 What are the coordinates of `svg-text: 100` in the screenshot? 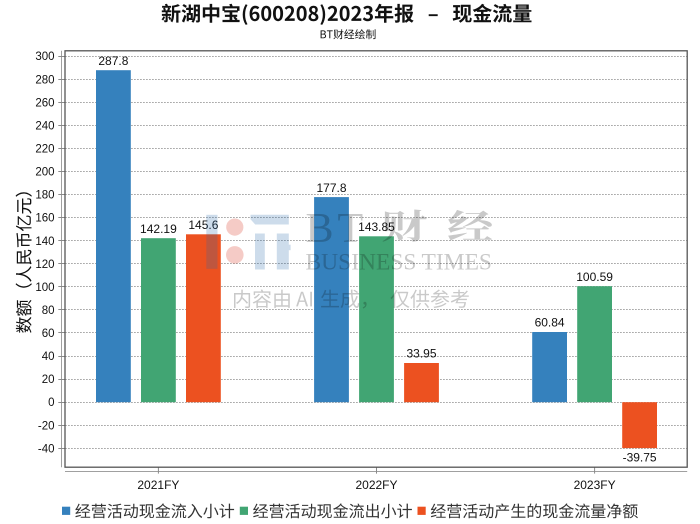 It's located at (44, 288).